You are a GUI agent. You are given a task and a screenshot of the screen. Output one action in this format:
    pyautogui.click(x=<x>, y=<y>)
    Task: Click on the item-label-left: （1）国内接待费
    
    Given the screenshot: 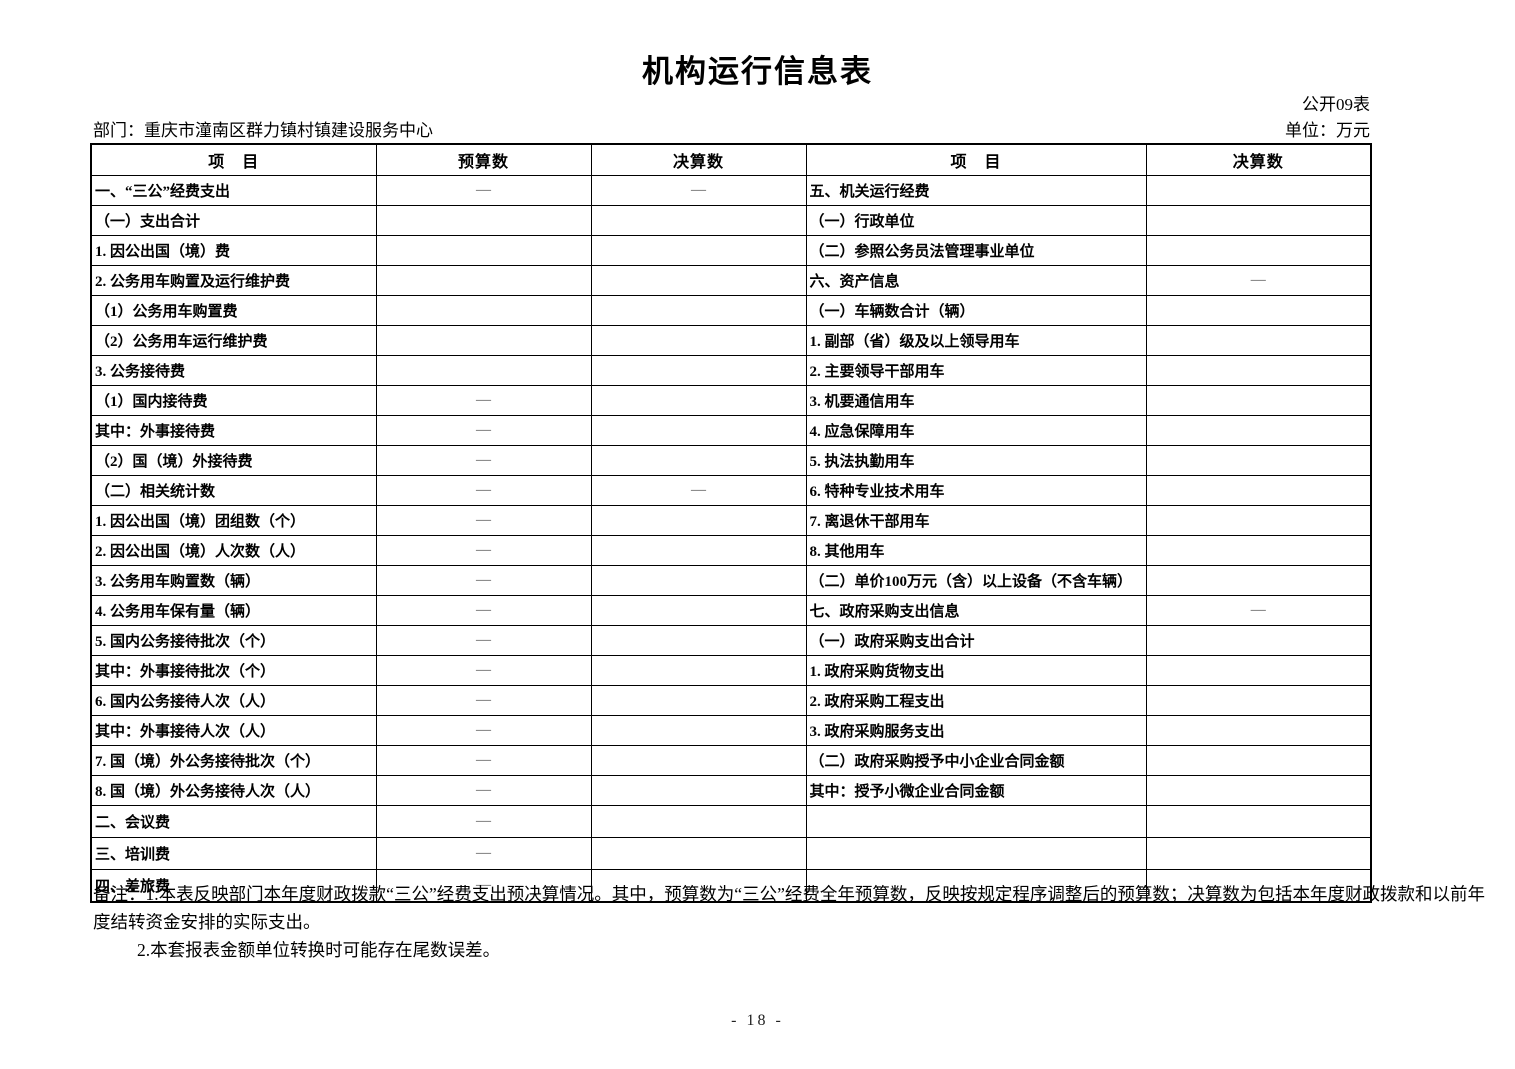 What is the action you would take?
    pyautogui.click(x=233, y=400)
    